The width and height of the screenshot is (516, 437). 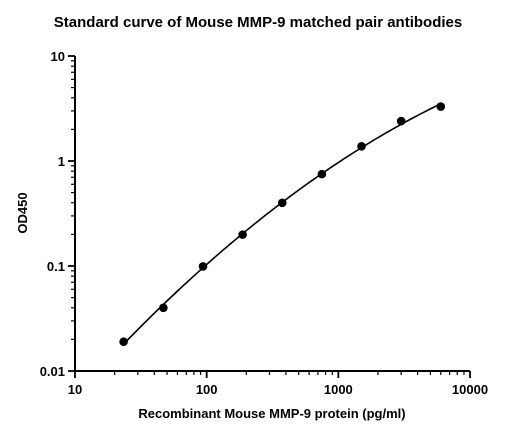 What do you see at coordinates (22, 212) in the screenshot?
I see `y-axis-title: OD450` at bounding box center [22, 212].